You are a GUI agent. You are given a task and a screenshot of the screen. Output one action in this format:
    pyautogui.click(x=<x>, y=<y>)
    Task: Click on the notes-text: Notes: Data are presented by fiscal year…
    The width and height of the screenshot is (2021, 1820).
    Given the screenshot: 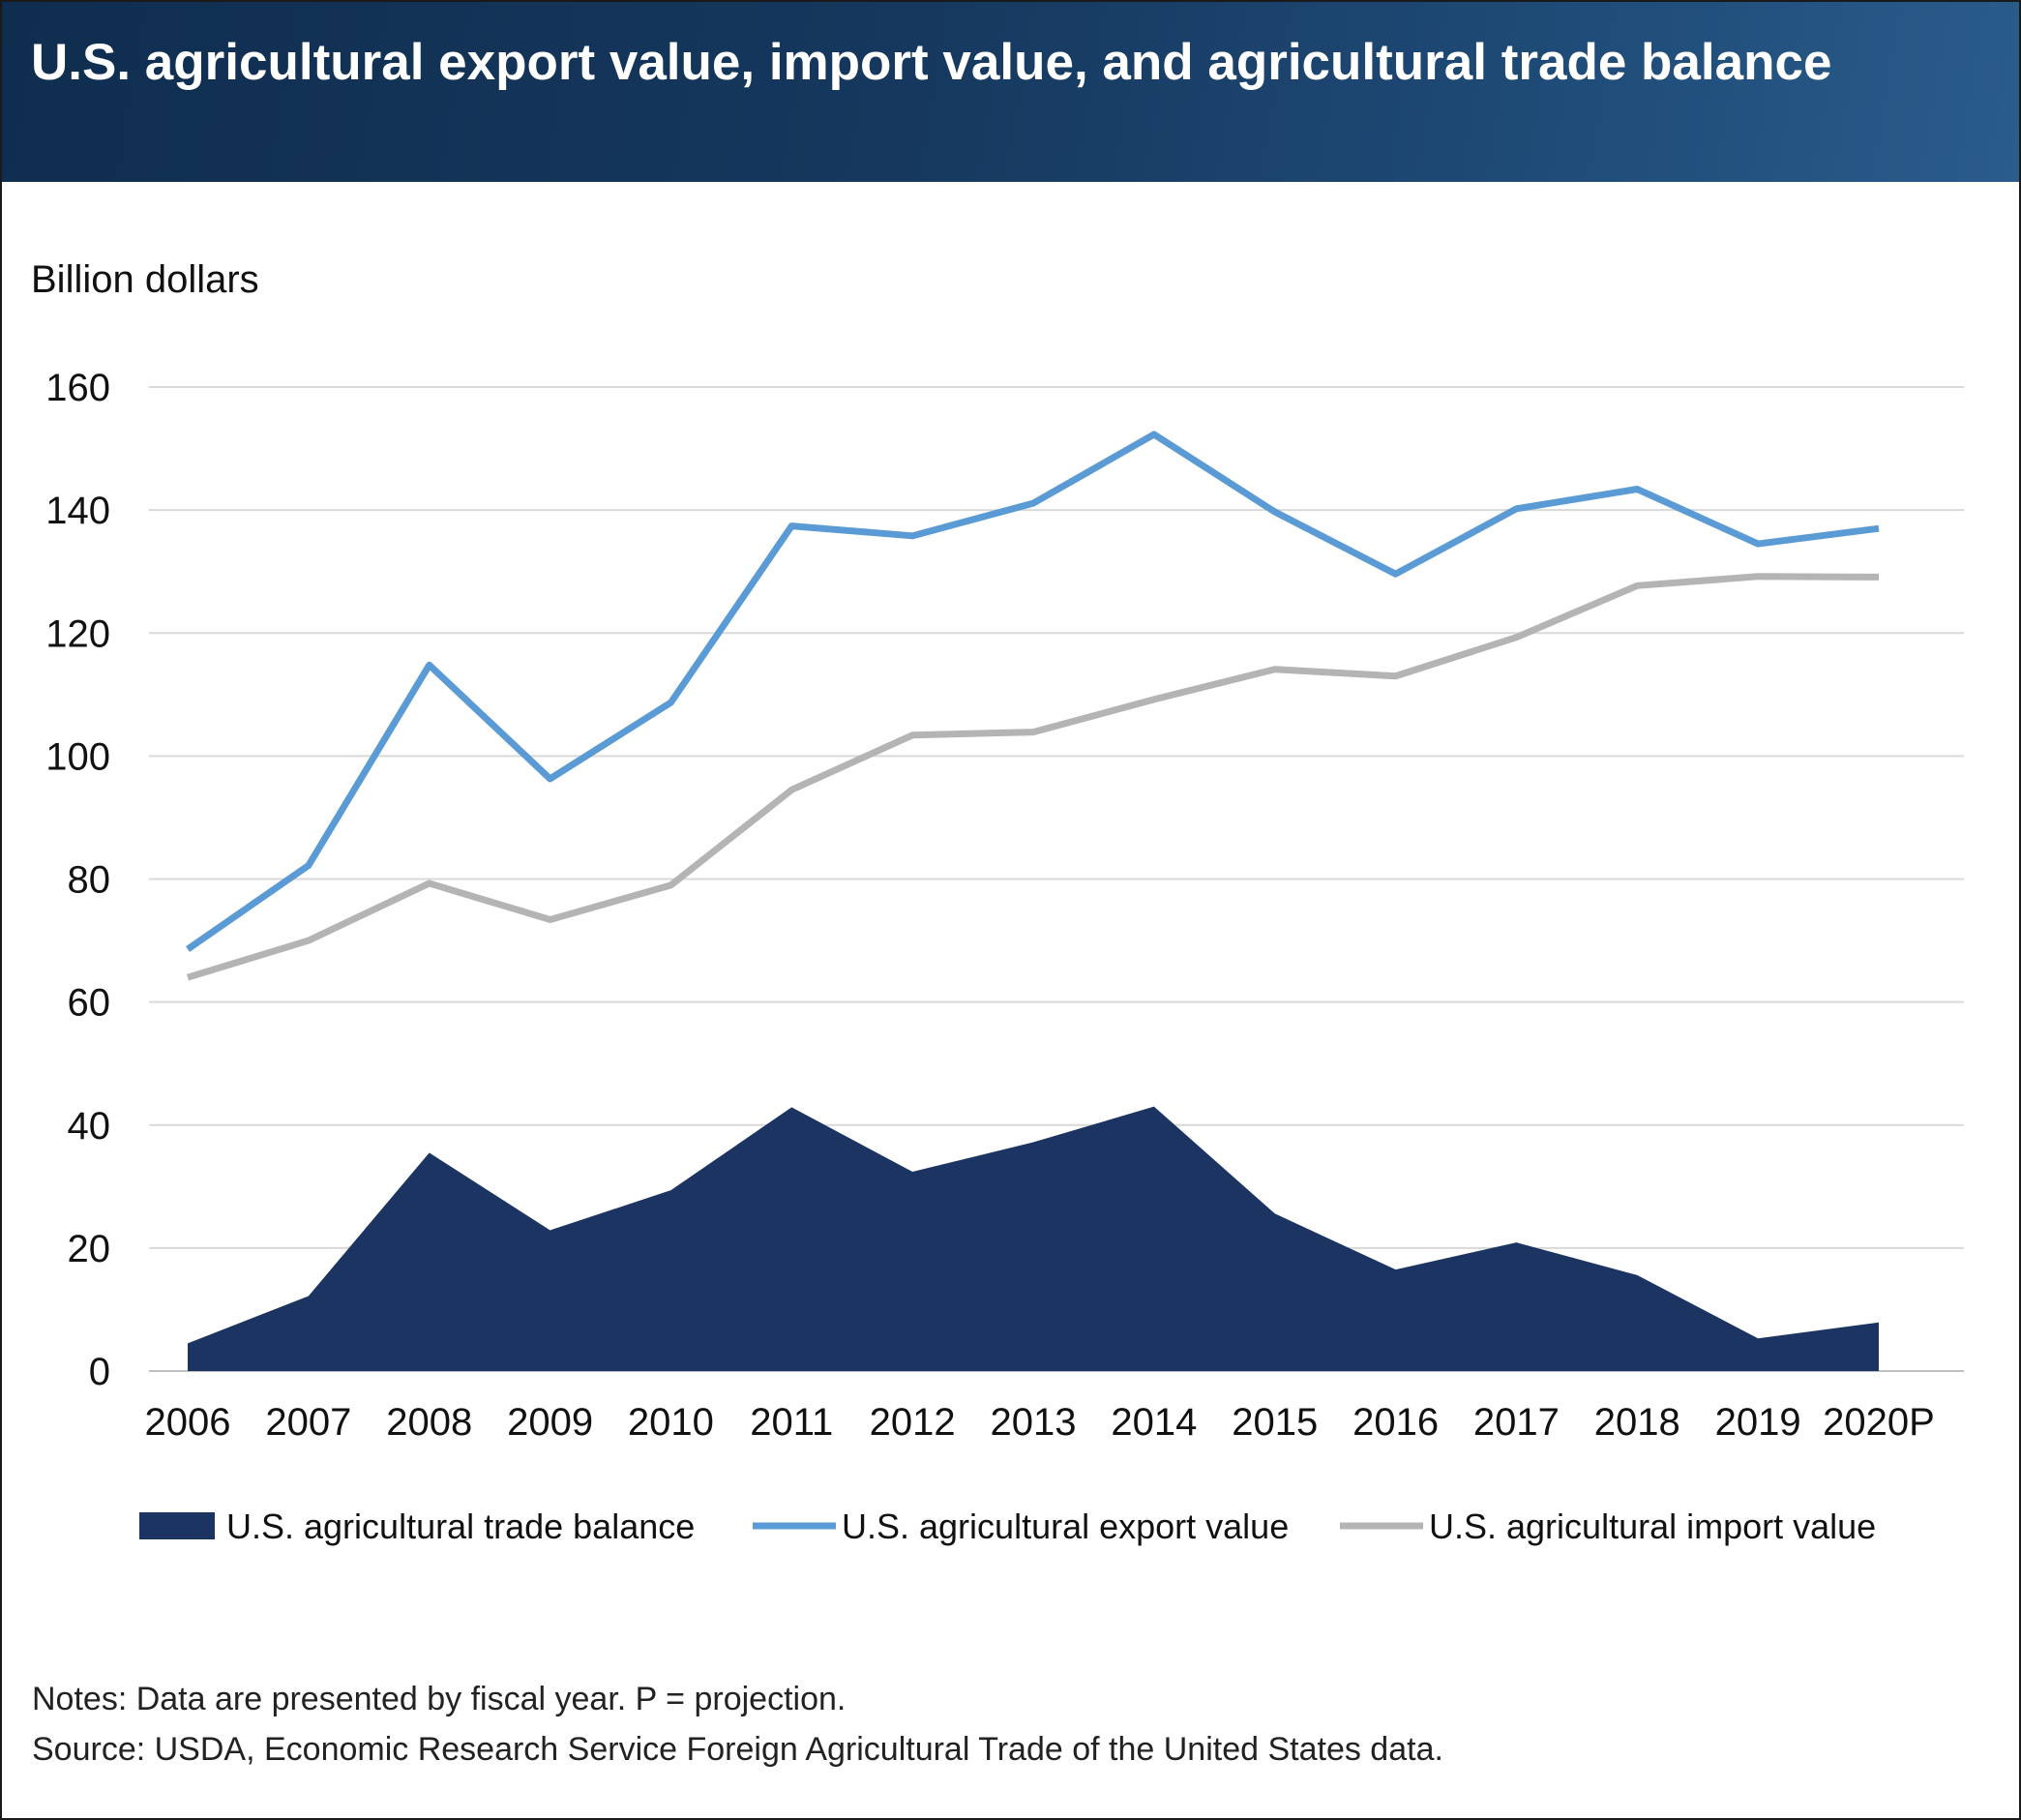 What is the action you would take?
    pyautogui.click(x=439, y=1699)
    